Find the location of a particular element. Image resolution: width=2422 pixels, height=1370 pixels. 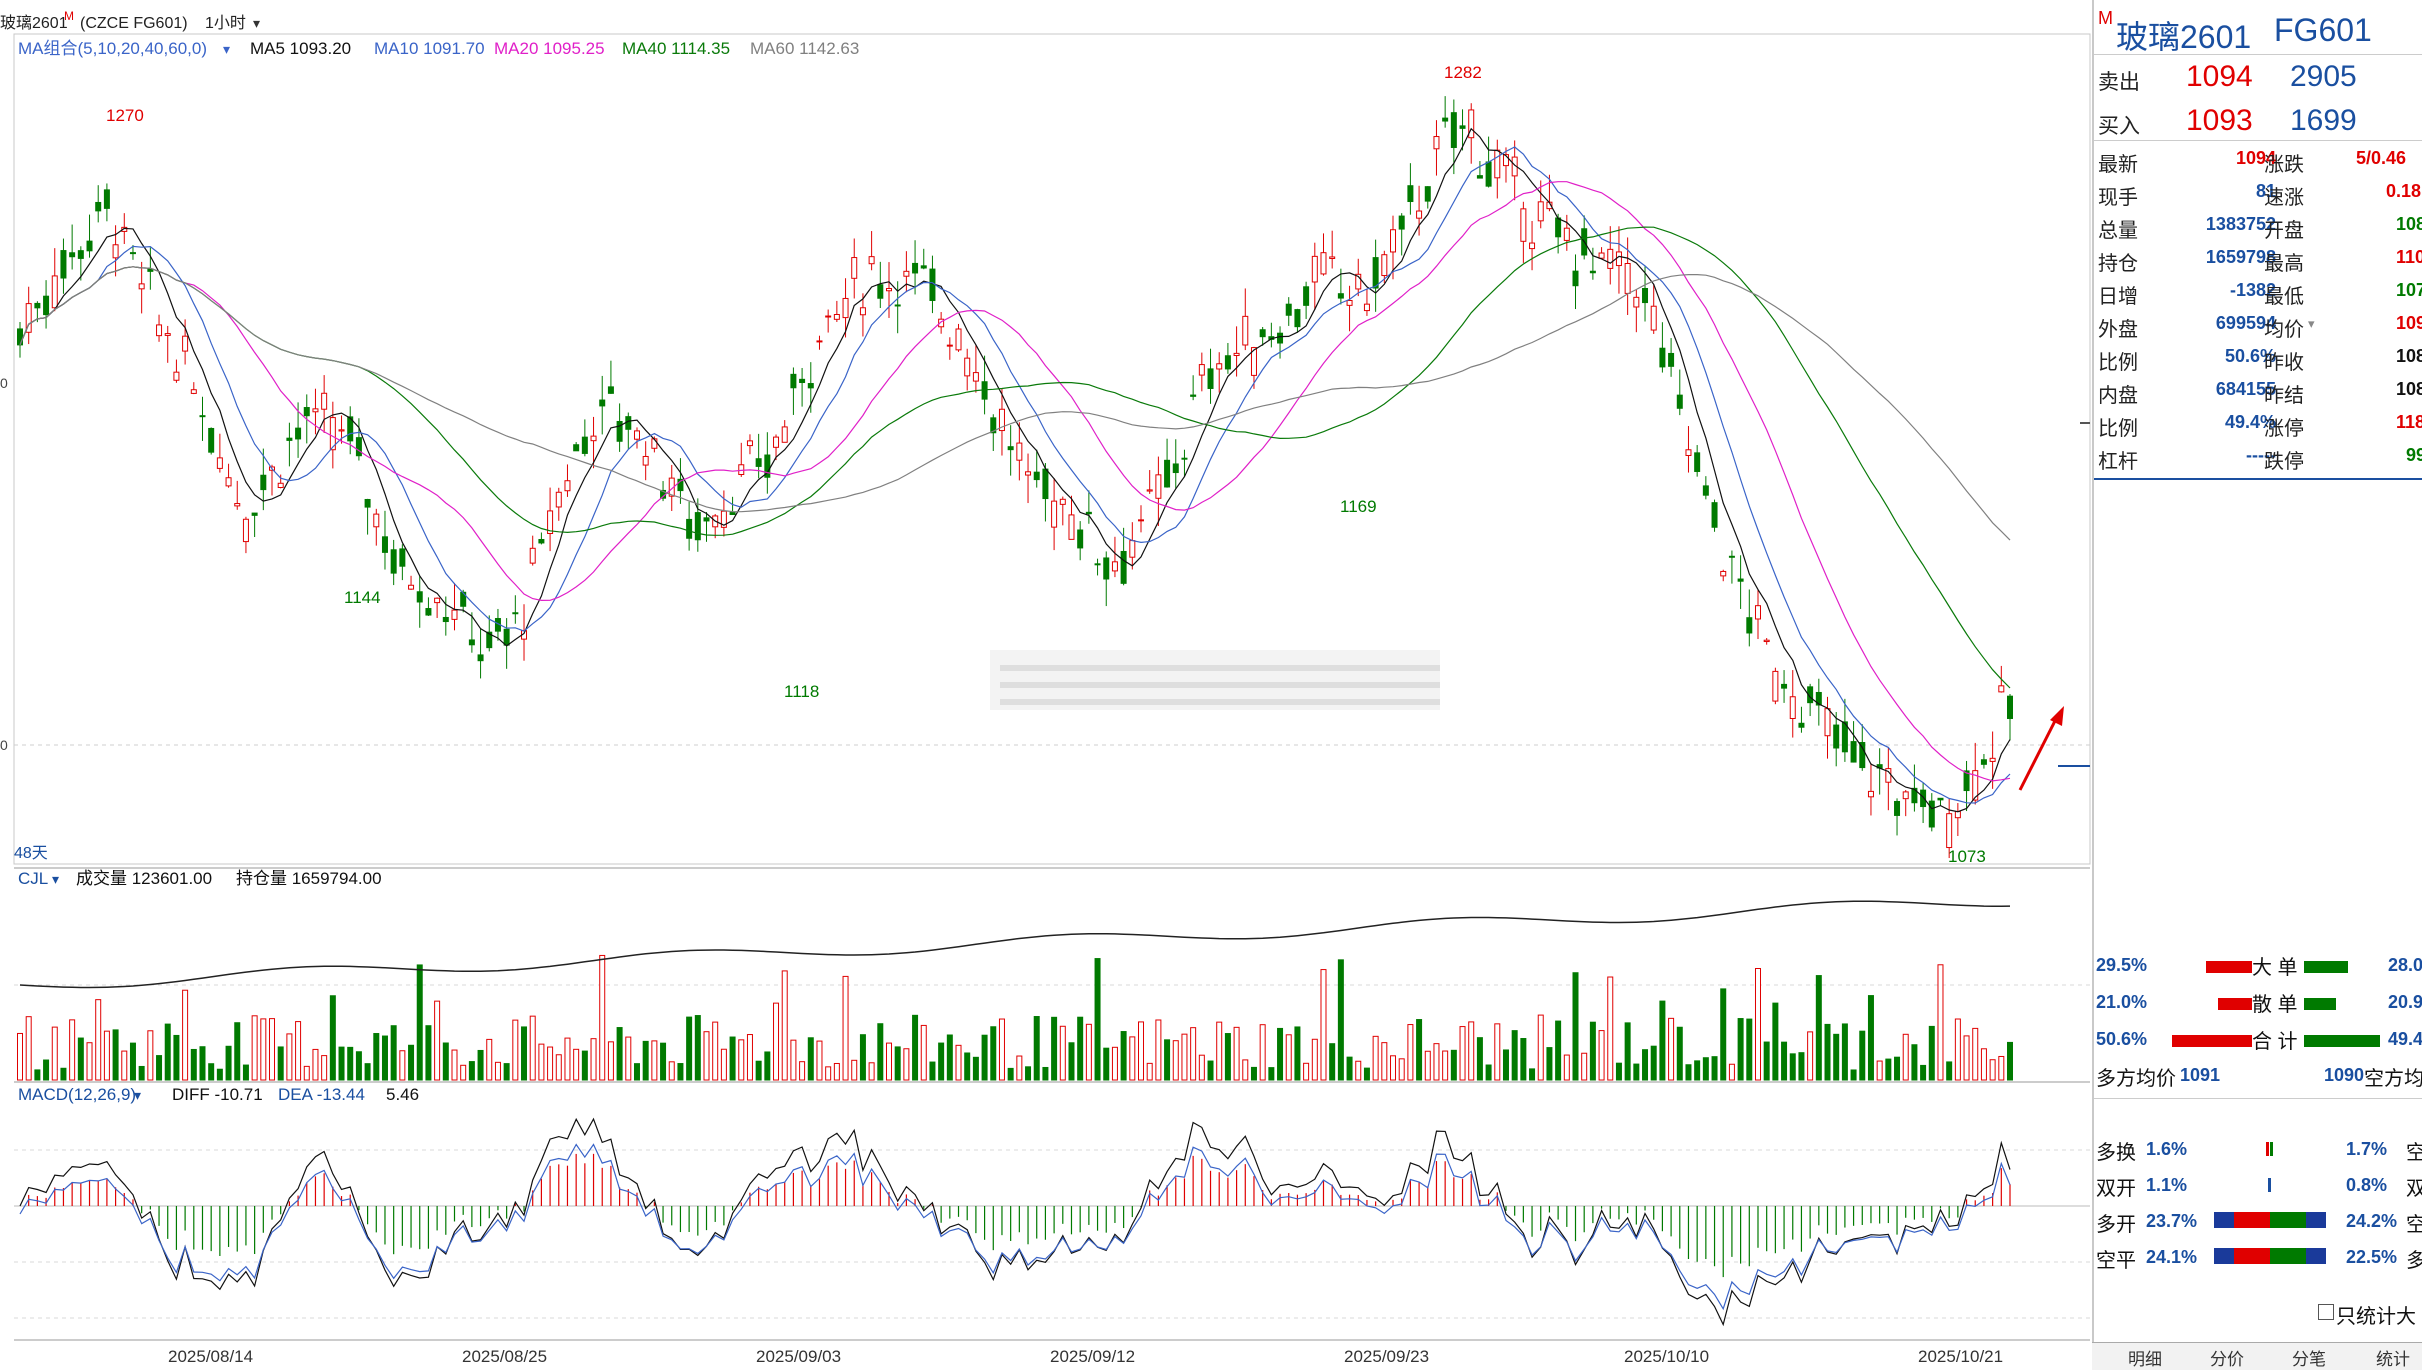

quote-row-label: 速涨 is located at coordinates (2284, 198).